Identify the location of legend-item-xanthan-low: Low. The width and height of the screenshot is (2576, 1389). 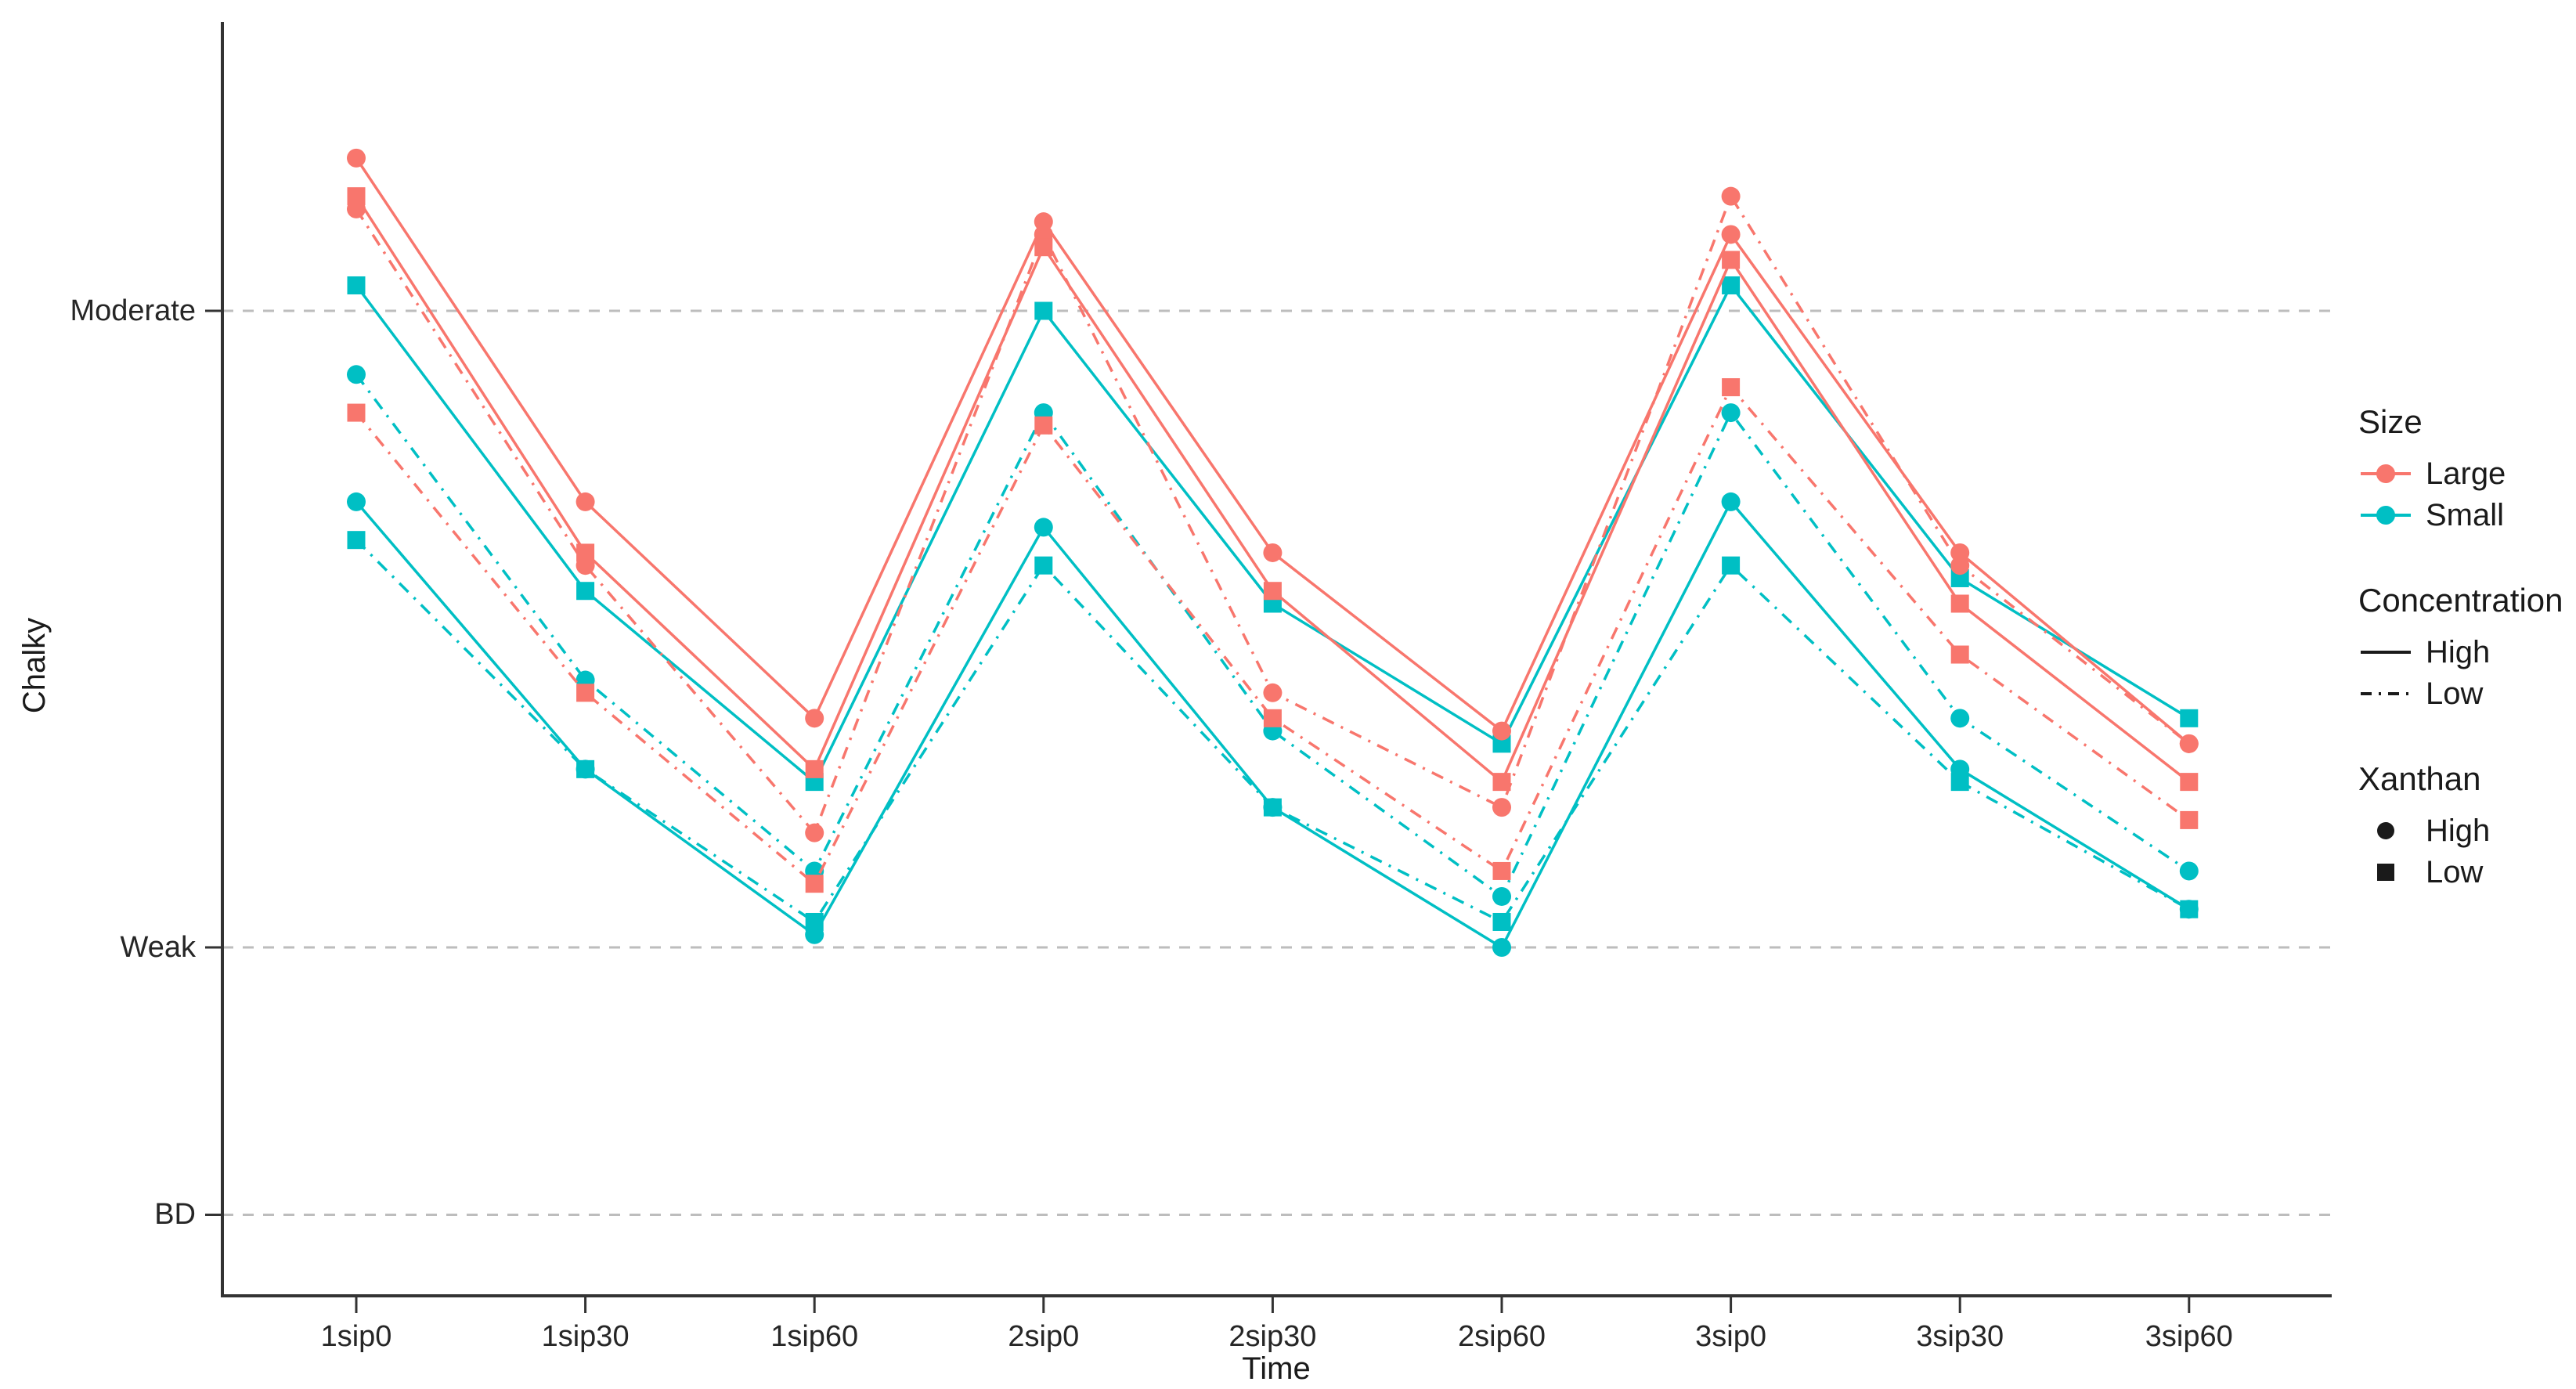
(2467, 872).